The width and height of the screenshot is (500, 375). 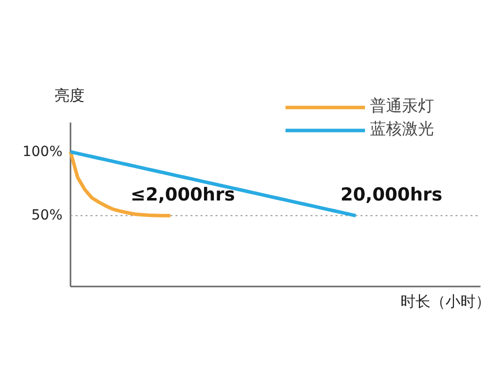 What do you see at coordinates (47, 216) in the screenshot?
I see `y-tick-label: 50%` at bounding box center [47, 216].